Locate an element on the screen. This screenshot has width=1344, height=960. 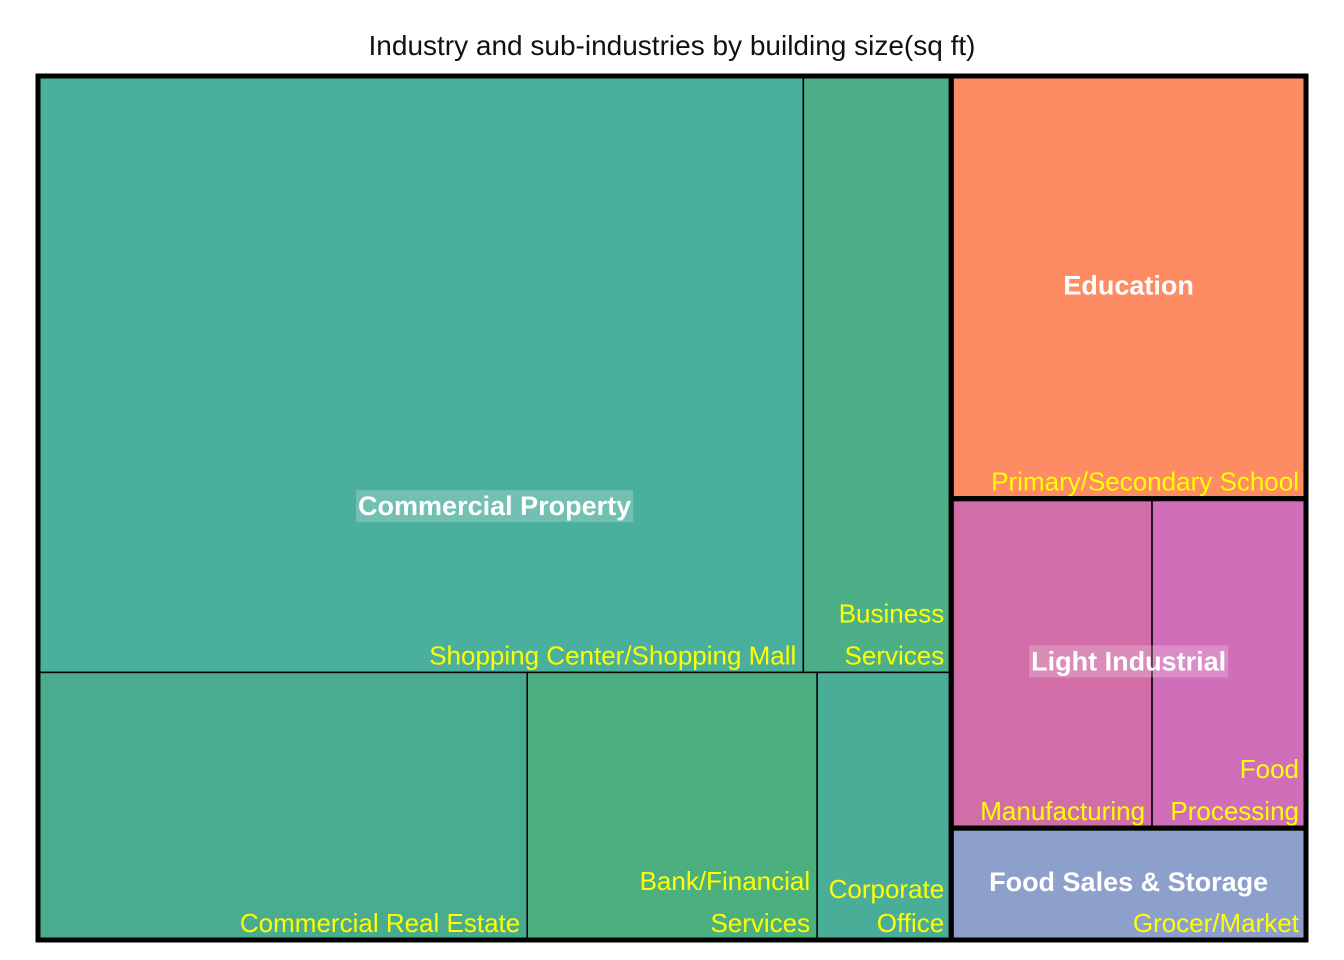
label-corporate-office-line-2: Office is located at coordinates (910, 923).